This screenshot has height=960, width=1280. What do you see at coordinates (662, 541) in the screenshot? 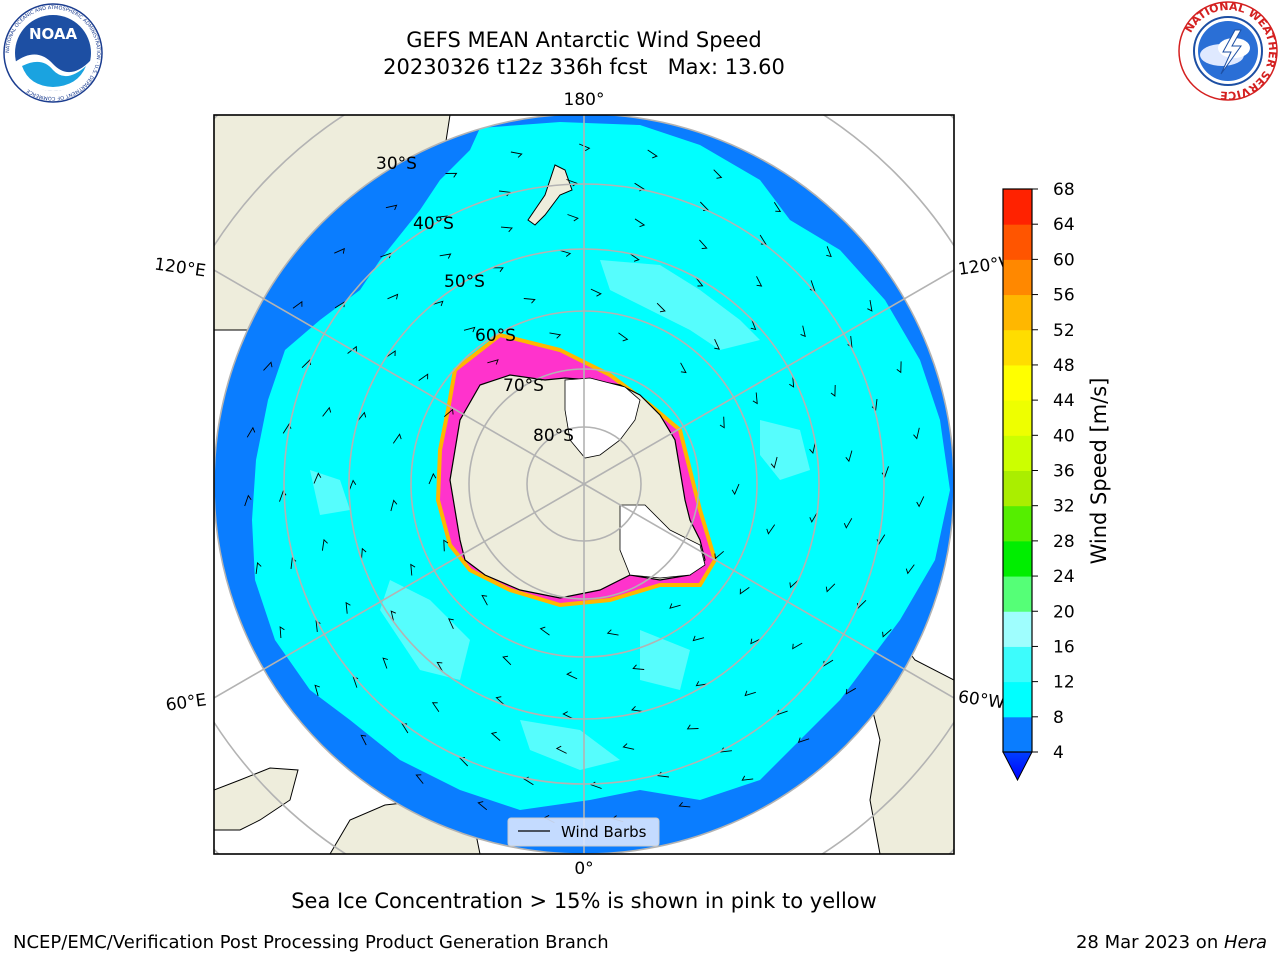
I see `ronne-ice-shelf` at bounding box center [662, 541].